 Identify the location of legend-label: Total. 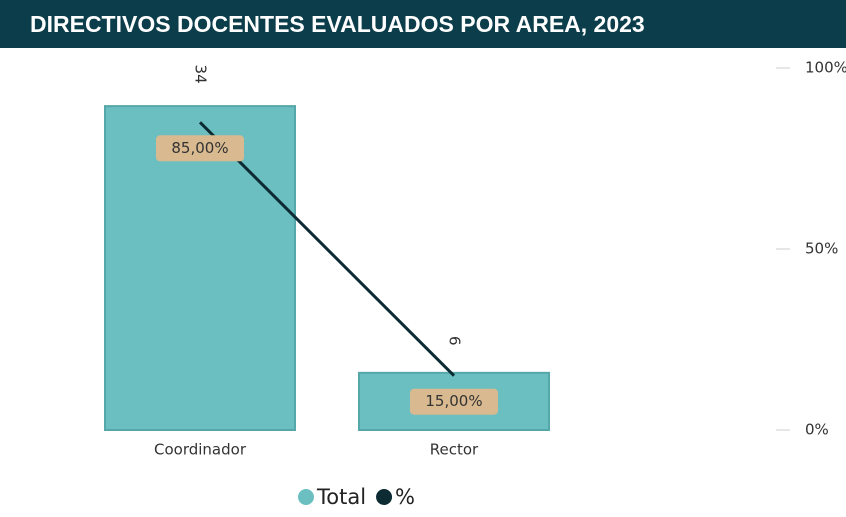
(341, 497).